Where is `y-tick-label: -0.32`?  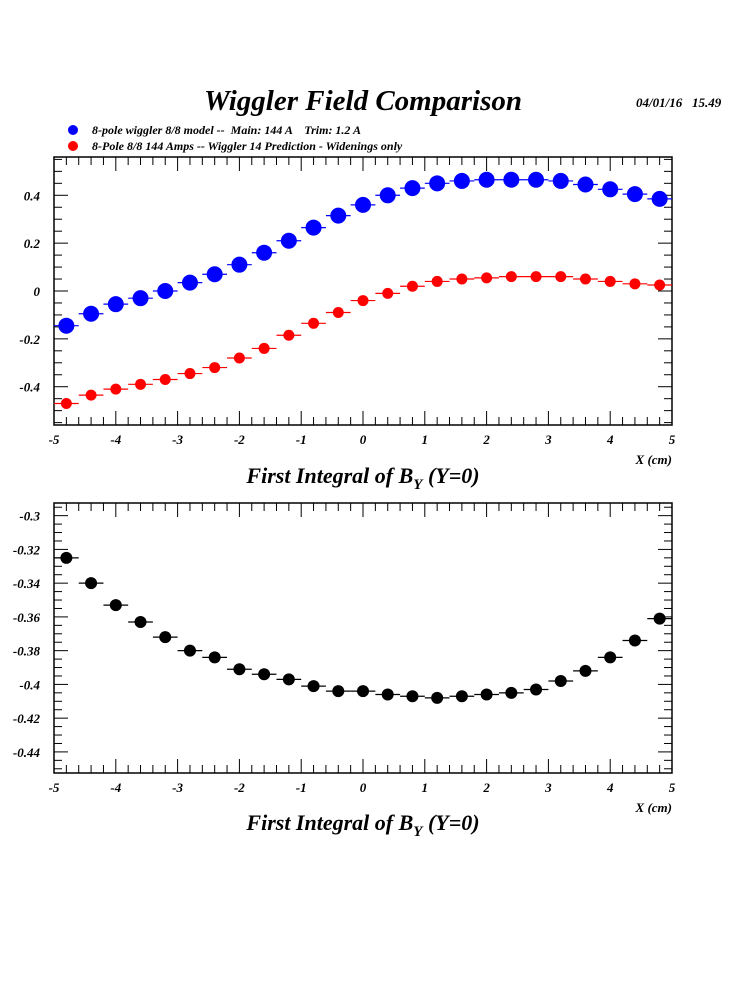 y-tick-label: -0.32 is located at coordinates (27, 549).